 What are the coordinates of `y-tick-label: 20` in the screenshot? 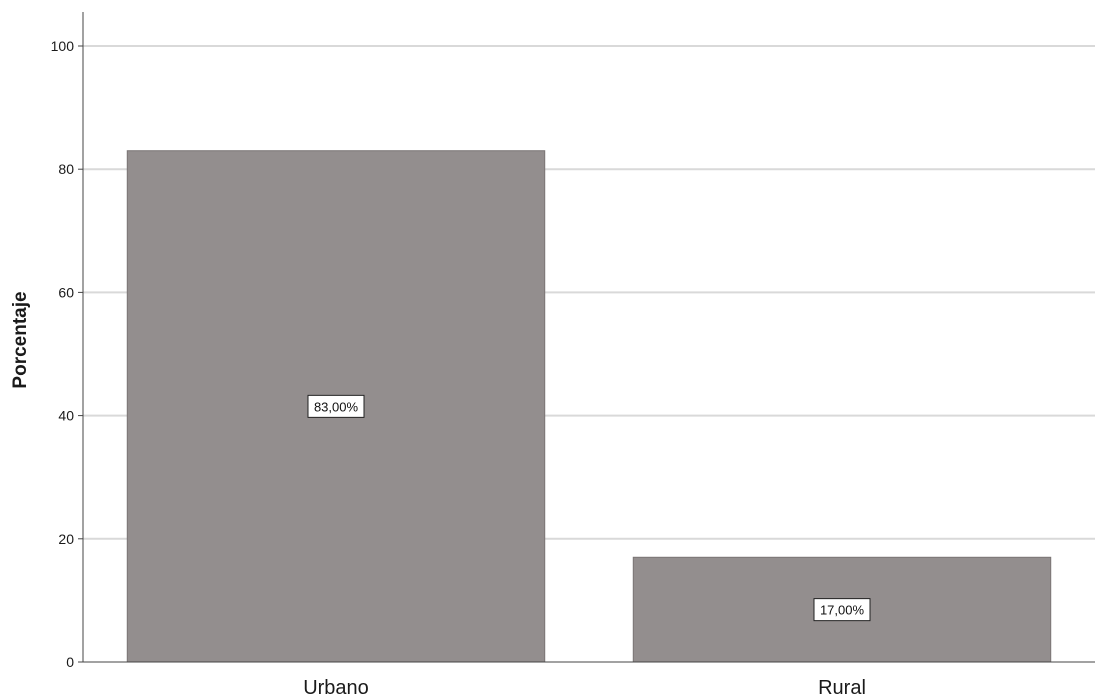 It's located at (66, 539).